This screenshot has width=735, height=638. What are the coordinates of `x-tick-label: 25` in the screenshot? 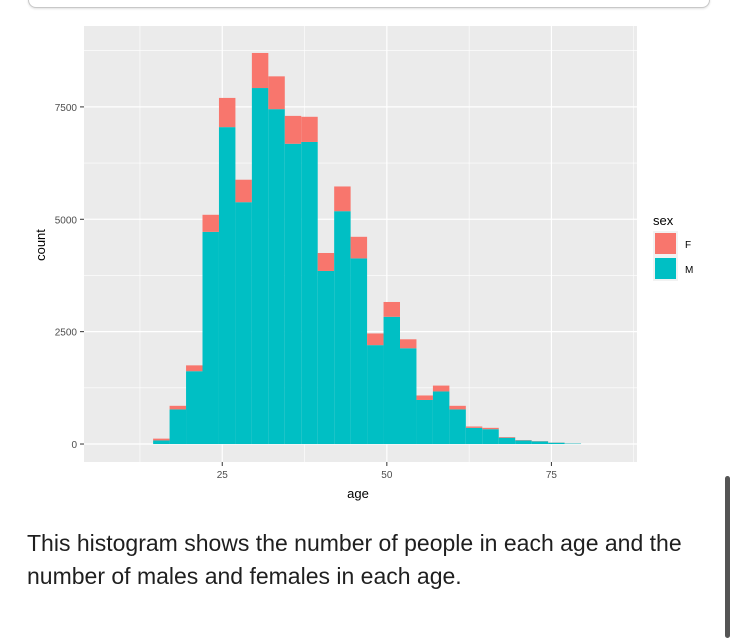 It's located at (223, 475).